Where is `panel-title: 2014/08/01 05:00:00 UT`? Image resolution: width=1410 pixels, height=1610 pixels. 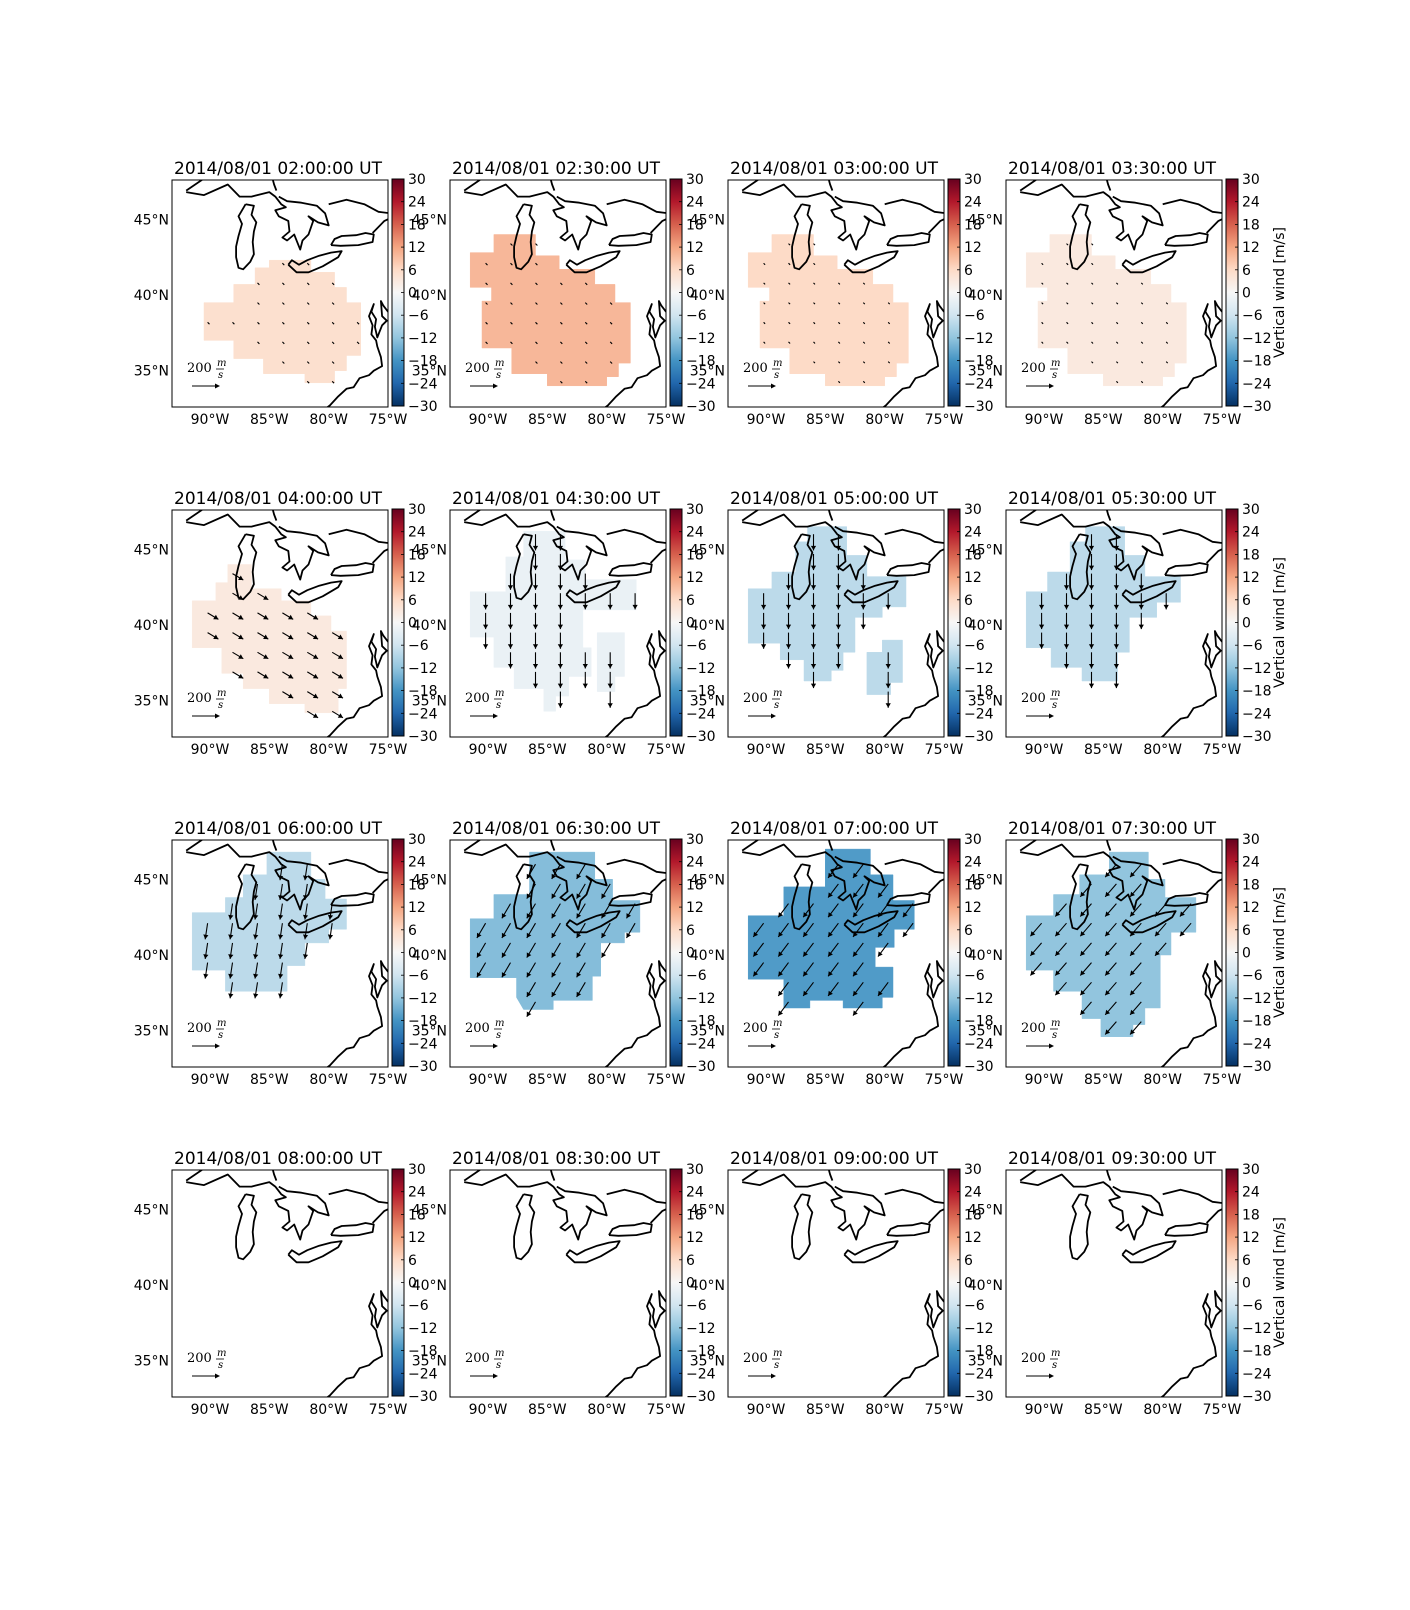 panel-title: 2014/08/01 05:00:00 UT is located at coordinates (834, 499).